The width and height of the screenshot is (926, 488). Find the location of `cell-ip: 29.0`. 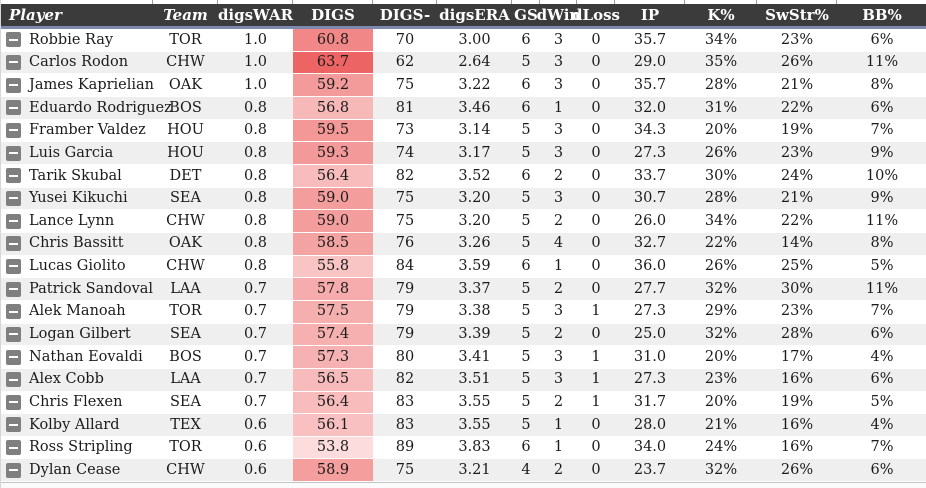

cell-ip: 29.0 is located at coordinates (650, 62).